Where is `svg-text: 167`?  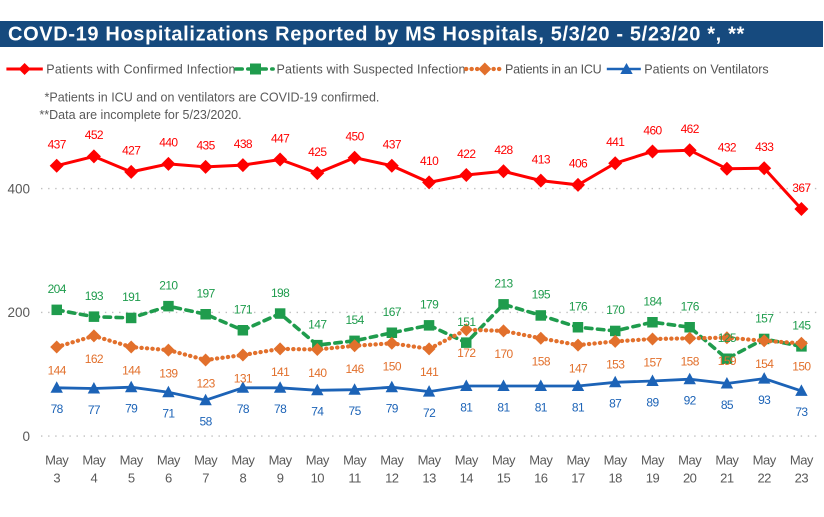
svg-text: 167 is located at coordinates (392, 312).